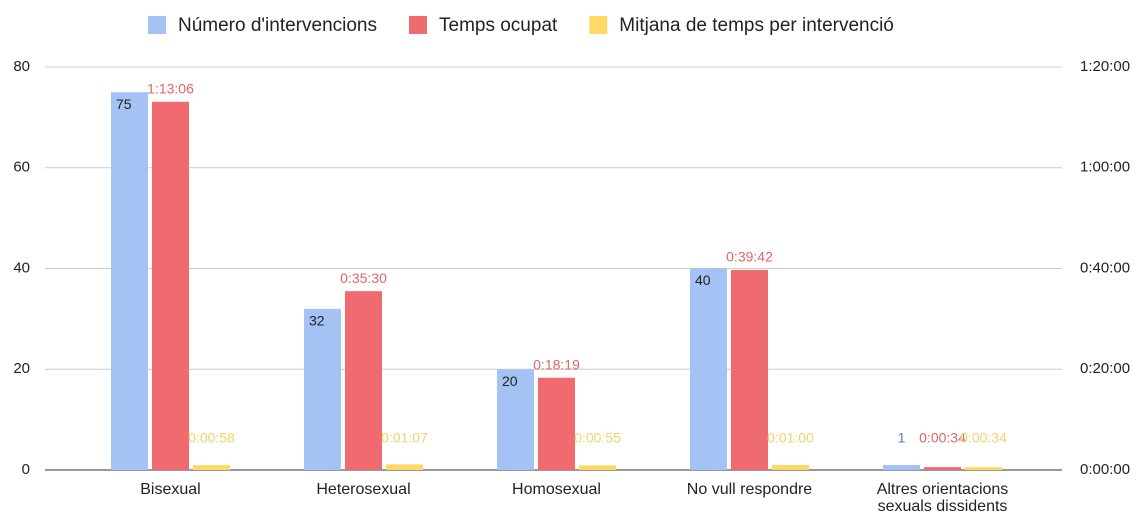 This screenshot has width=1144, height=513. Describe the element at coordinates (942, 497) in the screenshot. I see `x-tick-label: Altres orientacions sexuals dissidents` at that location.